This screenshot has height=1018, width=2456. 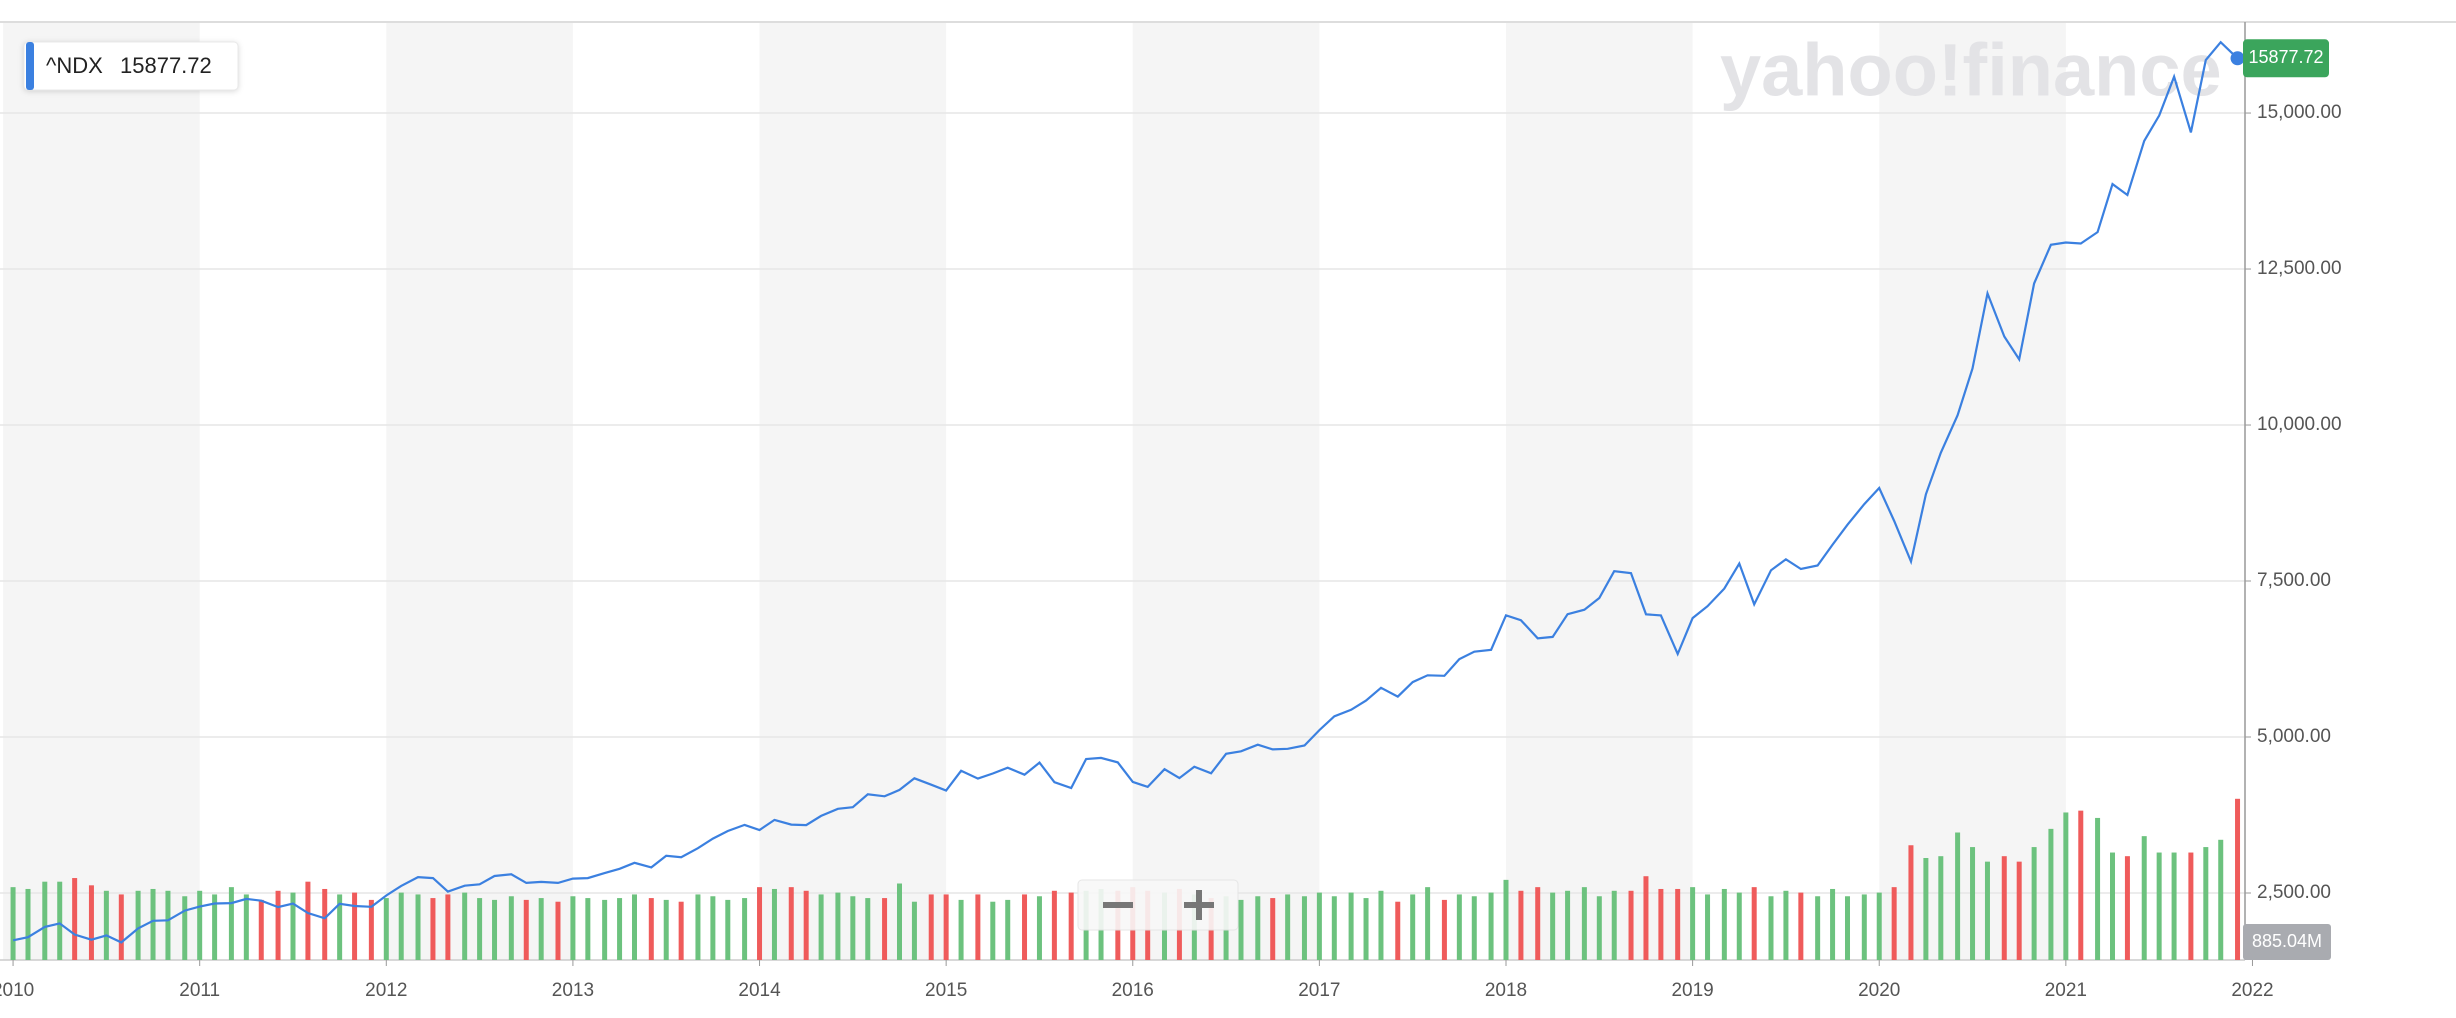 I want to click on zoom-in, so click(x=1199, y=905).